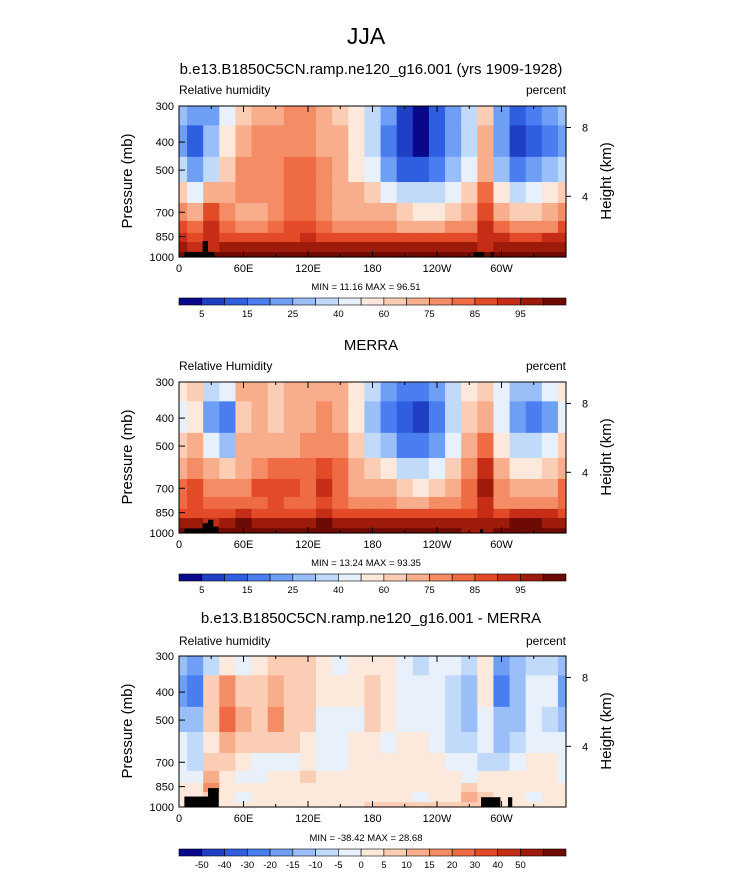  I want to click on x-tick-label: 180, so click(372, 819).